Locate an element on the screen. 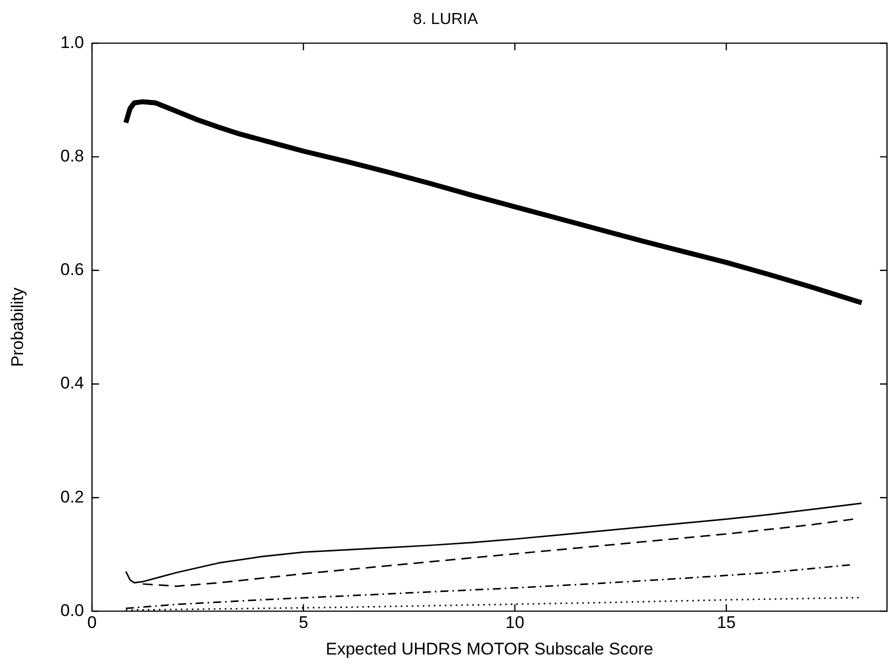  x-tick-label: 0 is located at coordinates (92, 622).